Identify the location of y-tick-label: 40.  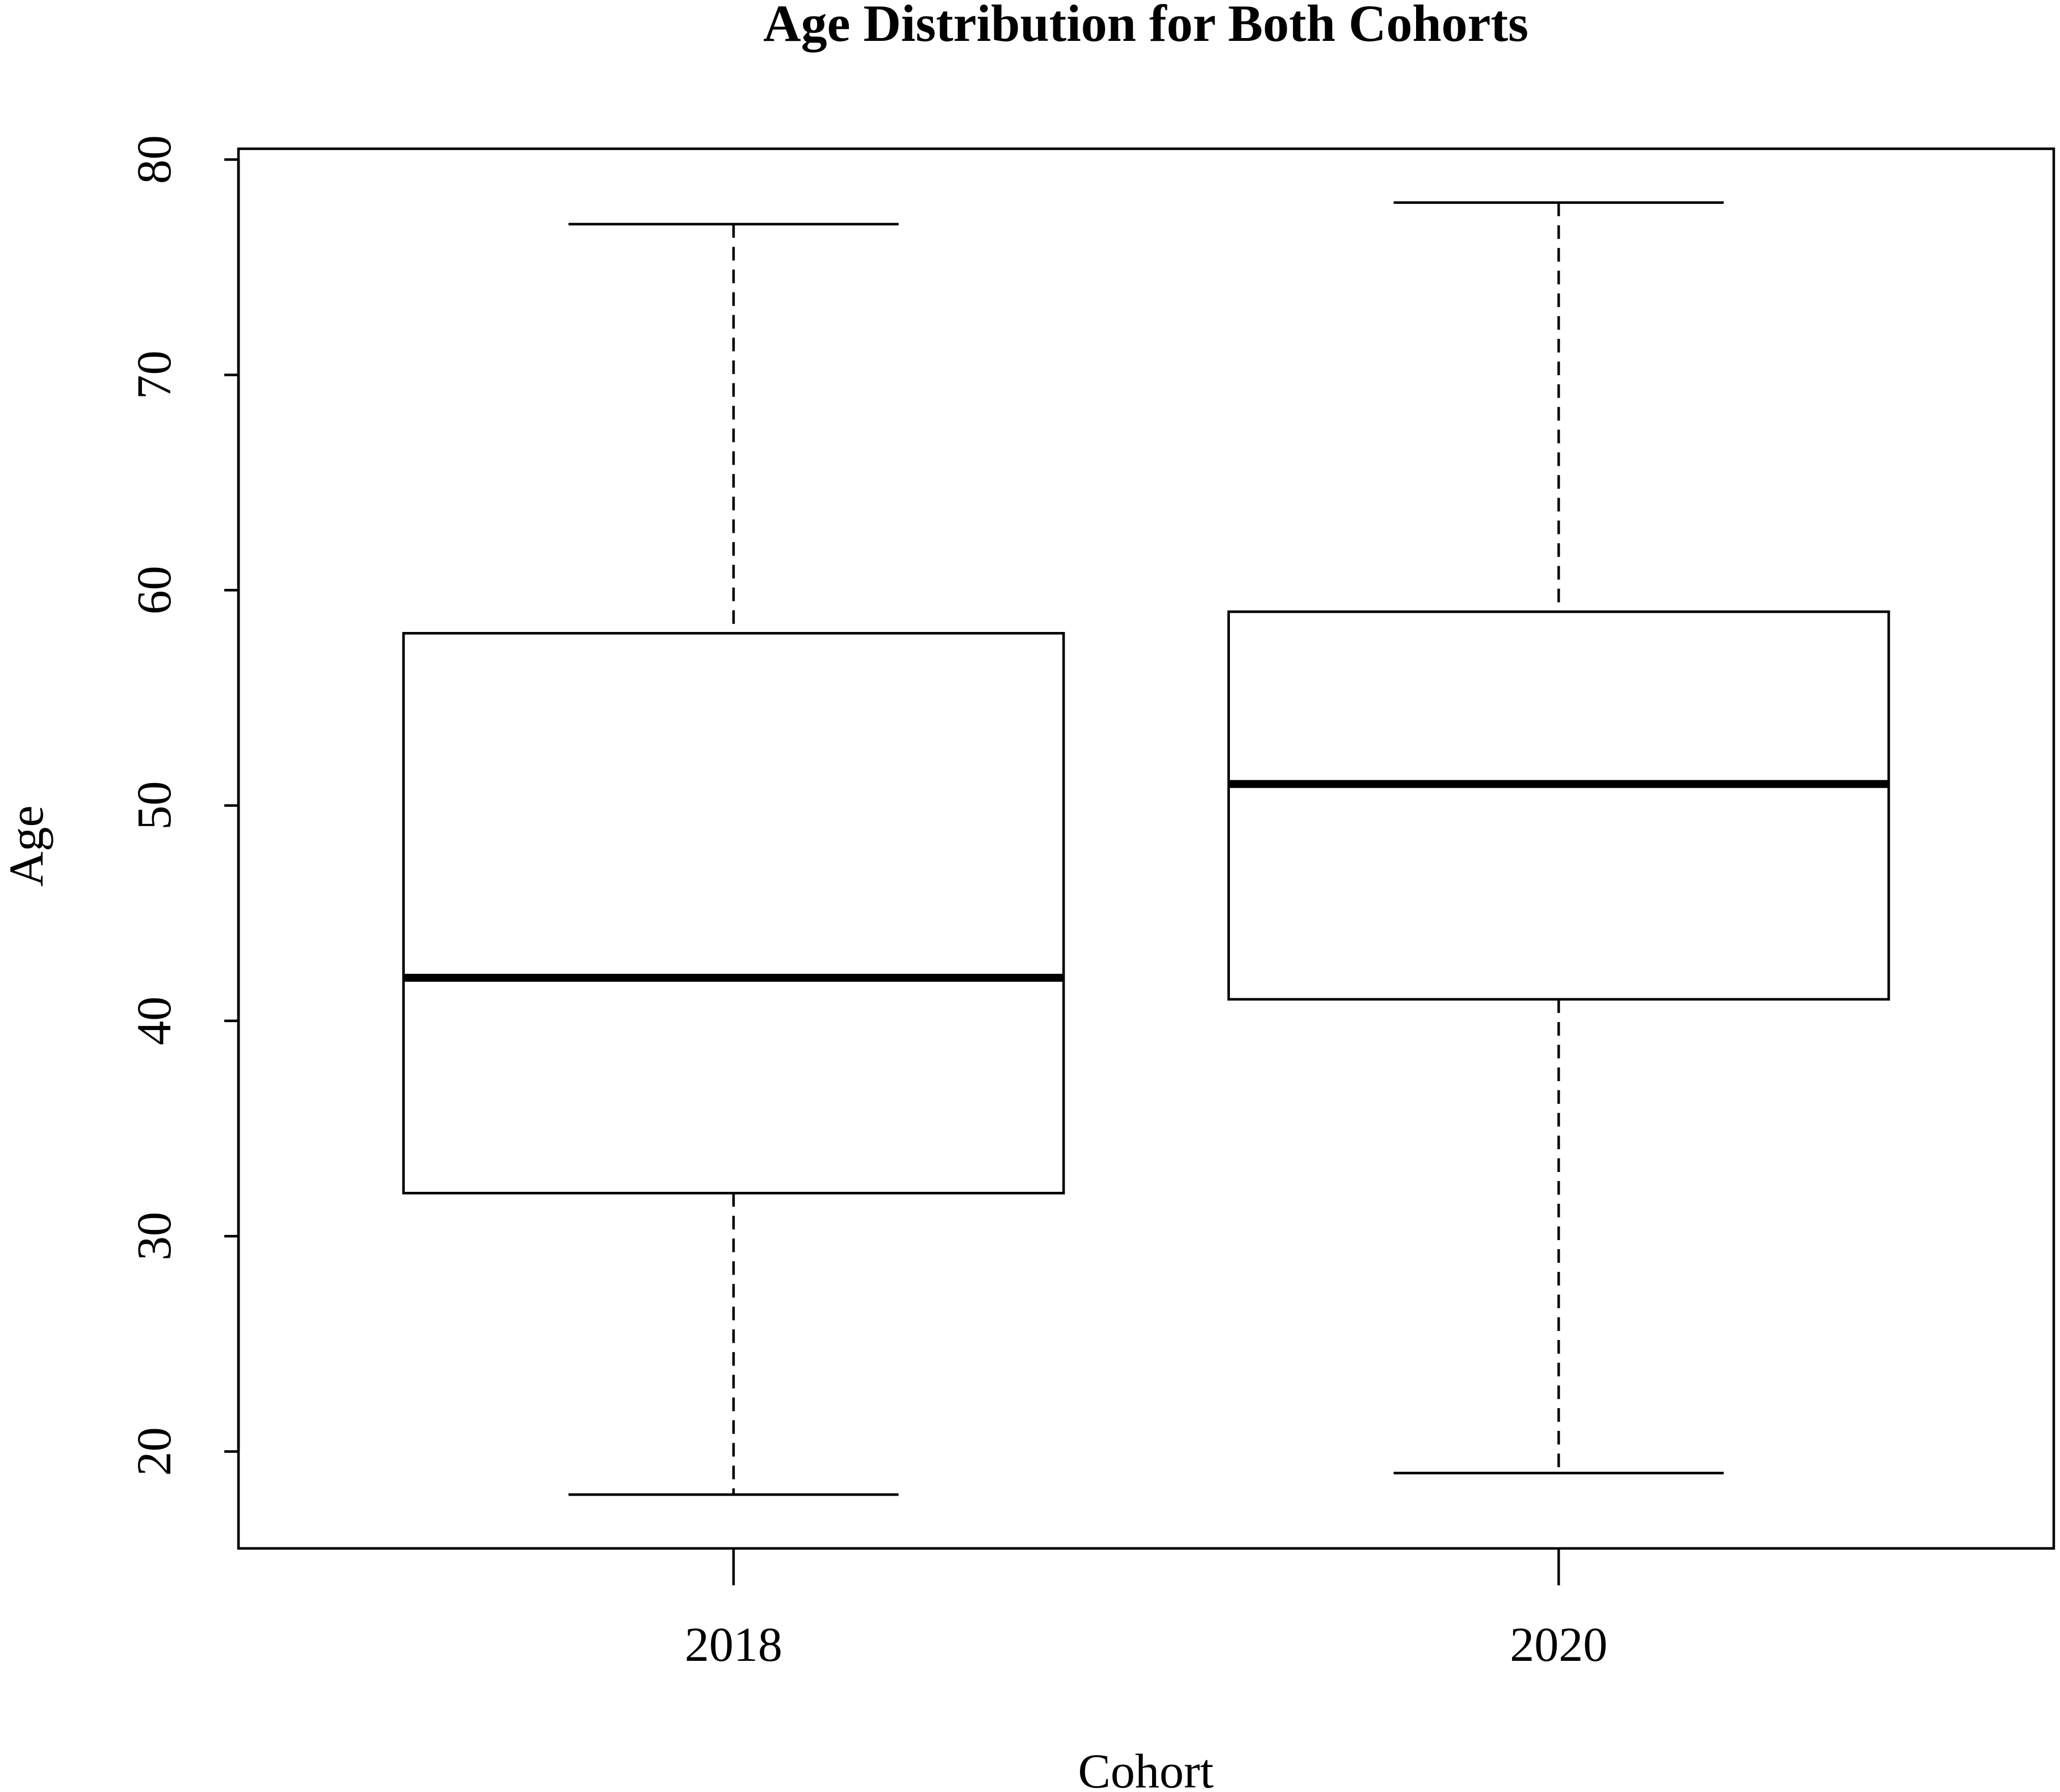
(154, 1021).